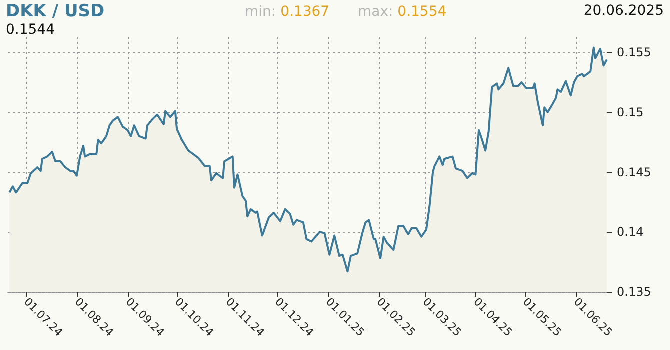 Image resolution: width=670 pixels, height=350 pixels. What do you see at coordinates (630, 112) in the screenshot?
I see `y-tick-label: 0.15` at bounding box center [630, 112].